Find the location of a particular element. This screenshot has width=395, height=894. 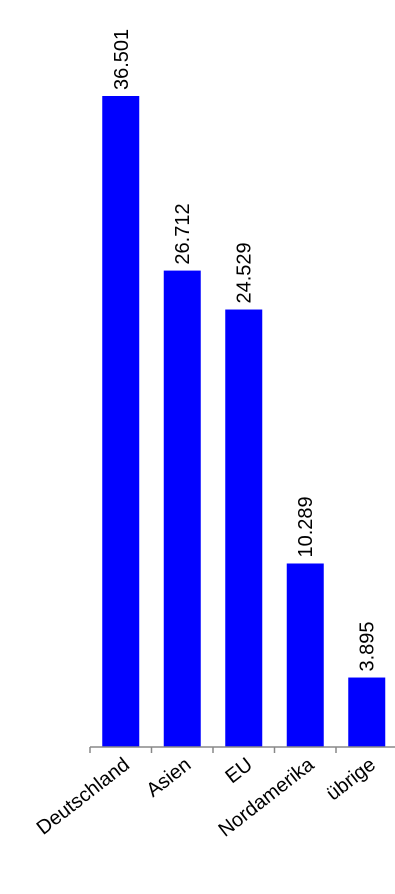

category-label-1: Asien is located at coordinates (168, 778).